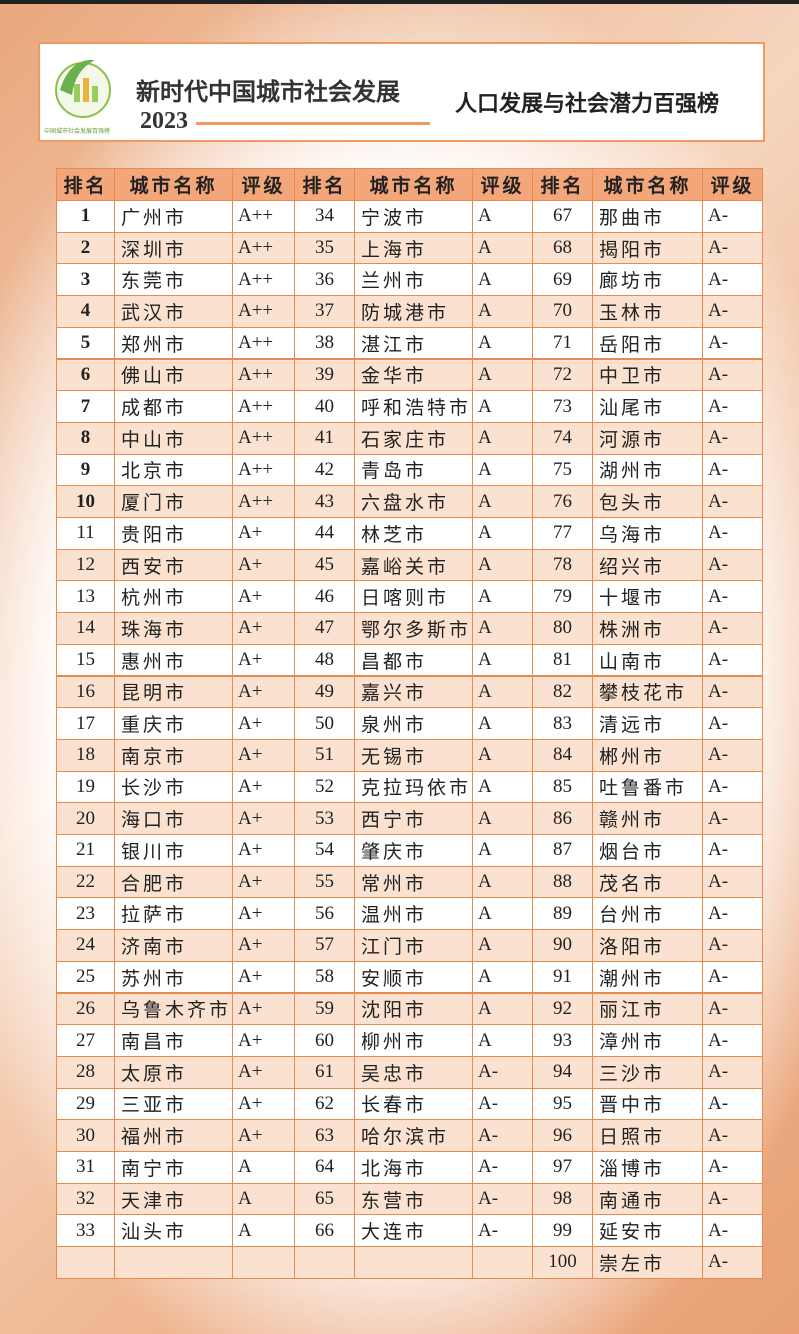  Describe the element at coordinates (647, 945) in the screenshot. I see `city-name: 洛阳市` at that location.